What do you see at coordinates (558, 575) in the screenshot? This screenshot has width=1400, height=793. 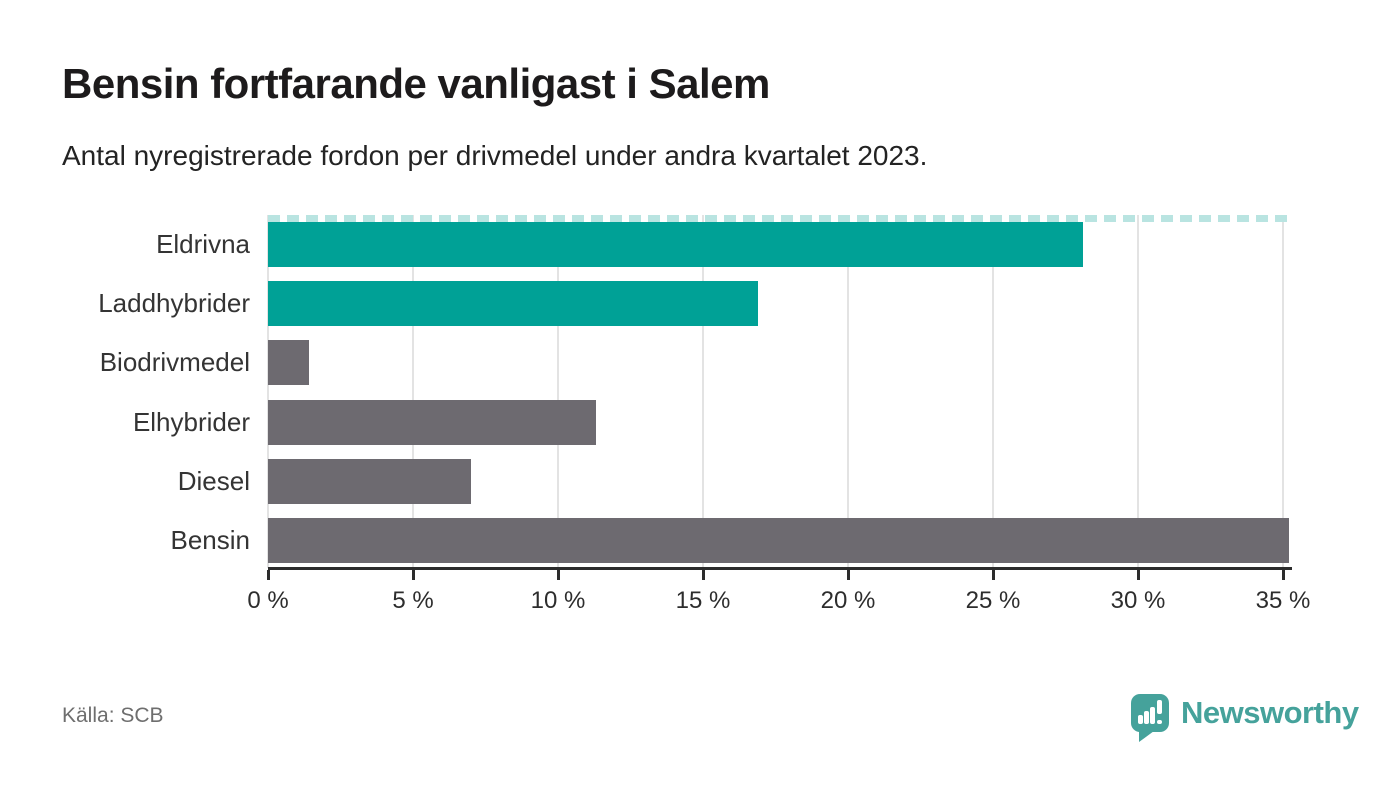 I see `axis-tick-10pct` at bounding box center [558, 575].